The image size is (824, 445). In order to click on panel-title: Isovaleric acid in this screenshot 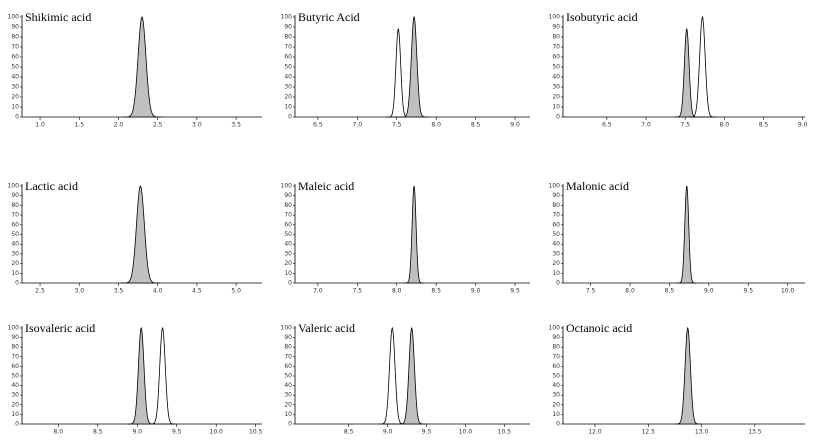, I will do `click(60, 328)`.